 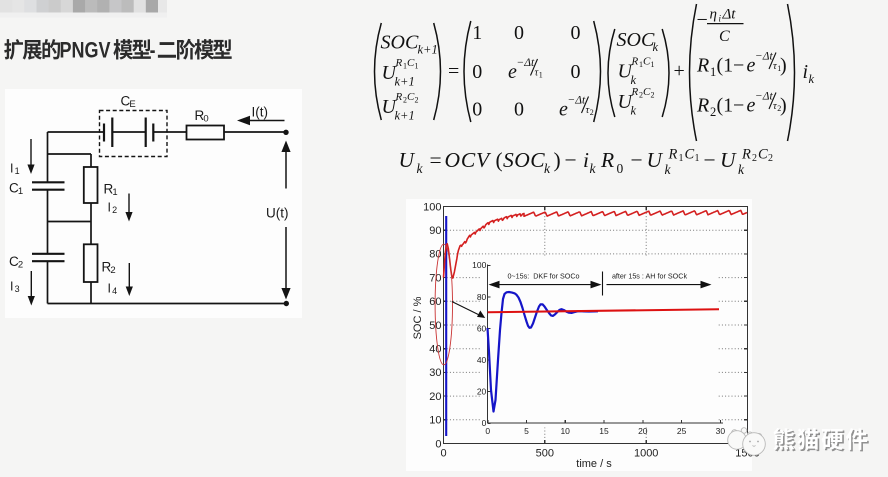 What do you see at coordinates (435, 373) in the screenshot?
I see `svg-text: 30` at bounding box center [435, 373].